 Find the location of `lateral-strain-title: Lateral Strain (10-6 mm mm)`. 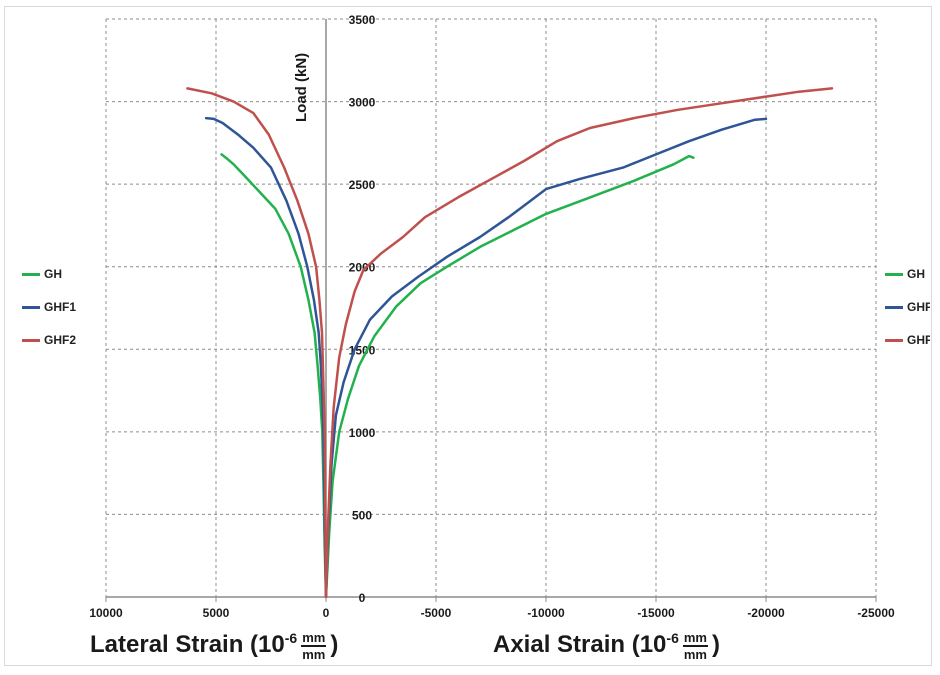

lateral-strain-title: Lateral Strain (10-6 mm mm) is located at coordinates (214, 645).